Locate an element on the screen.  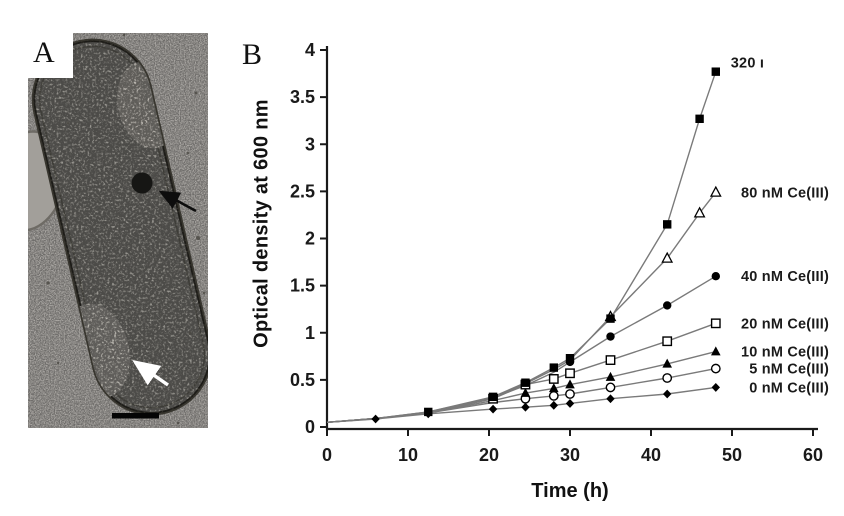
y-tick-label: 2.5 is located at coordinates (302, 191).